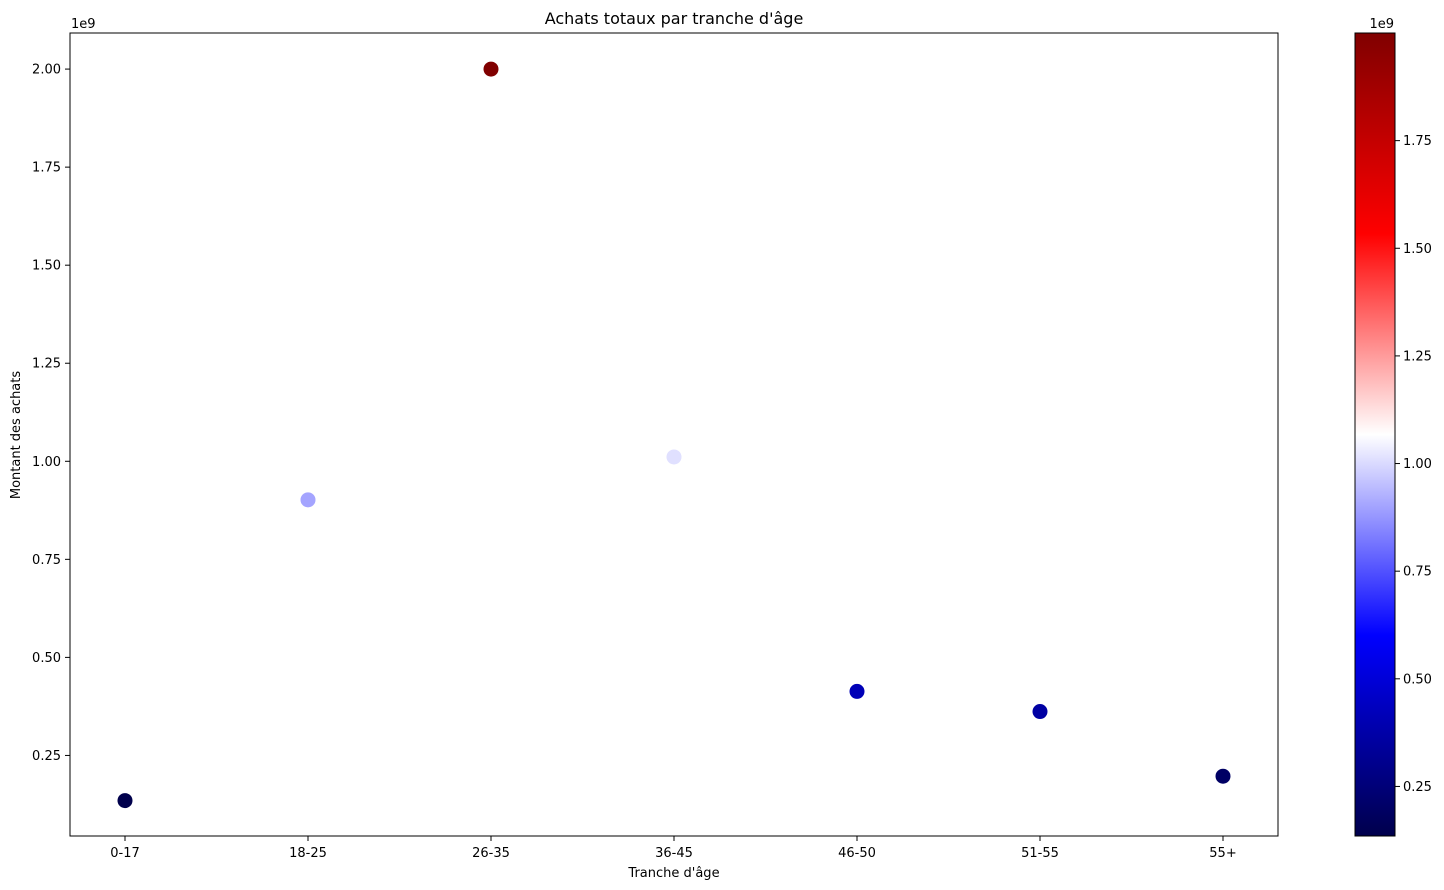  Describe the element at coordinates (46, 70) in the screenshot. I see `y-tick-label: 2.00` at that location.